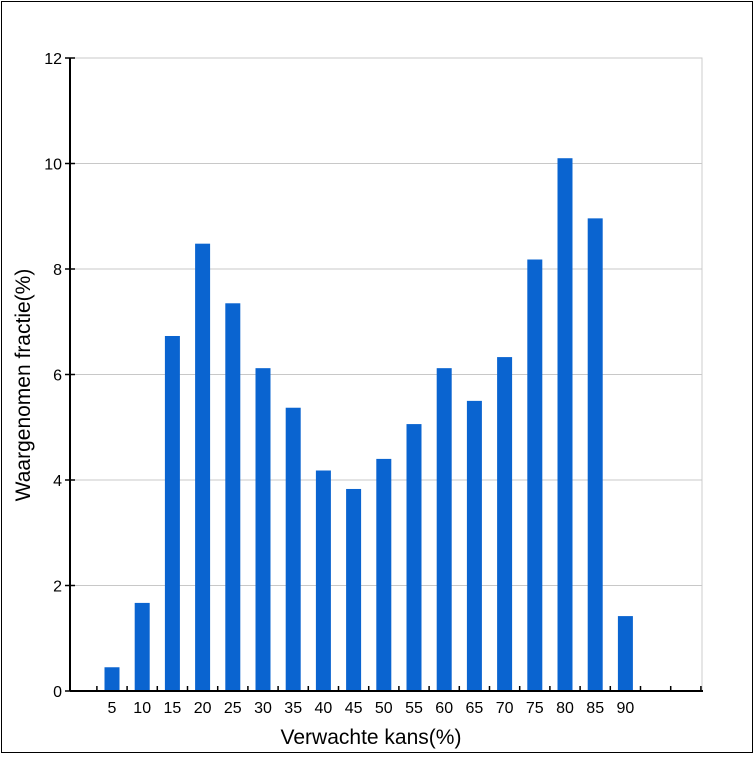 Image resolution: width=756 pixels, height=758 pixels. Describe the element at coordinates (57, 270) in the screenshot. I see `y-tick-label: 8` at that location.